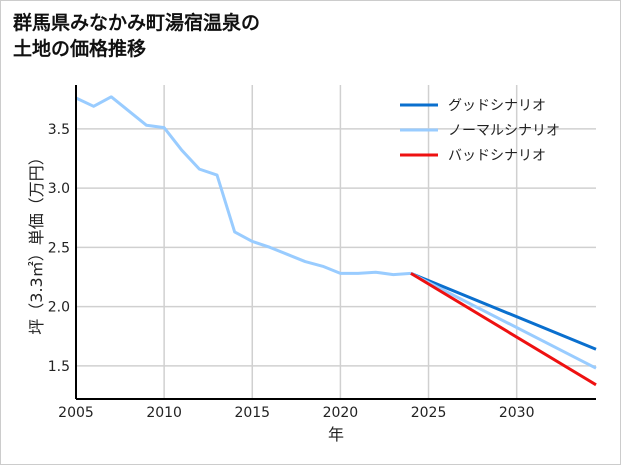 Image resolution: width=621 pixels, height=465 pixels. I want to click on x-tick-label: 2020, so click(341, 413).